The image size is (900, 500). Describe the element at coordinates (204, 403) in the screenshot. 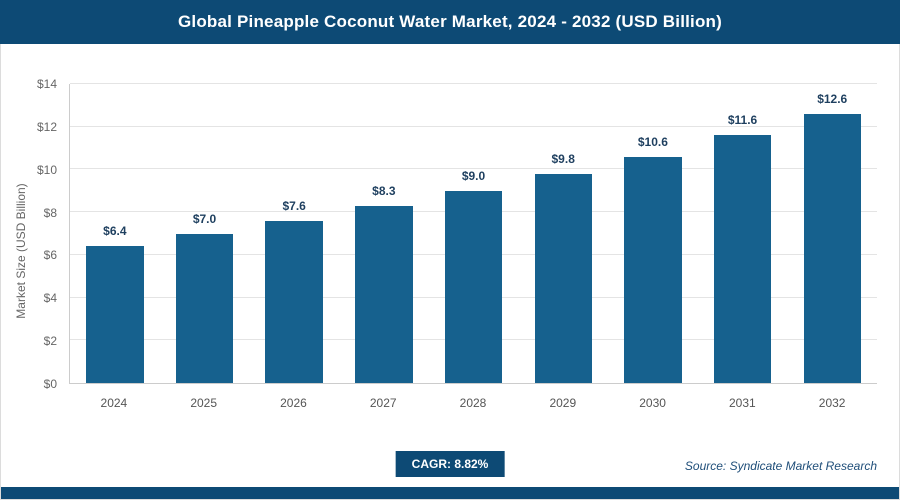

I see `x-tick-label: 2025` at that location.